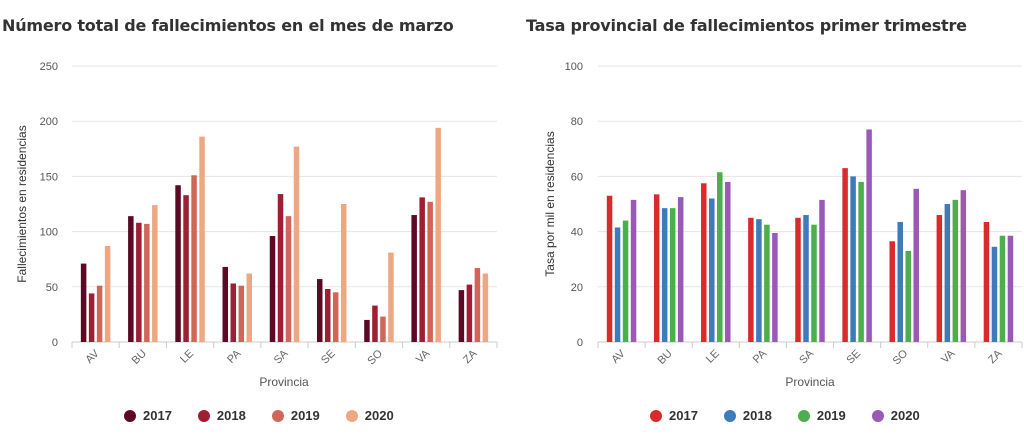 The image size is (1024, 446). What do you see at coordinates (577, 233) in the screenshot?
I see `y-tick-label: 40` at bounding box center [577, 233].